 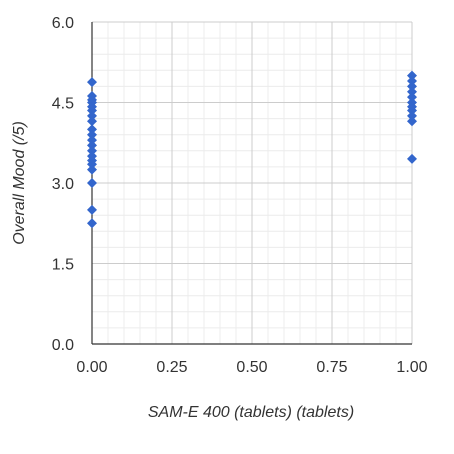 I want to click on y-tick-label: 4.5, so click(x=63, y=104).